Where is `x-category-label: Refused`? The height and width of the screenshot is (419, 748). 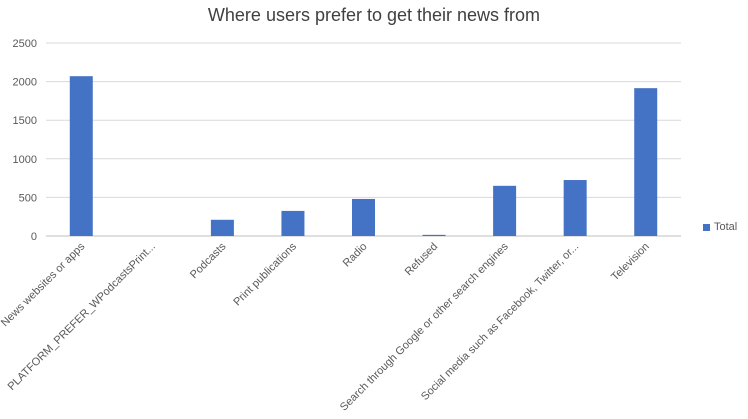
x-category-label: Refused is located at coordinates (421, 259).